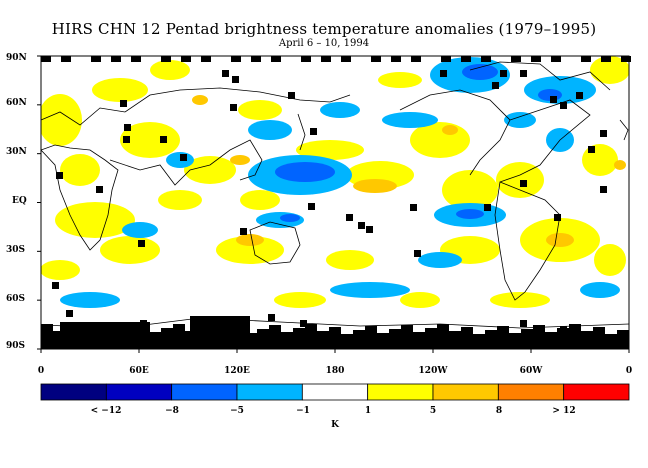 The image size is (648, 468). I want to click on coast-japan, so click(301, 132).